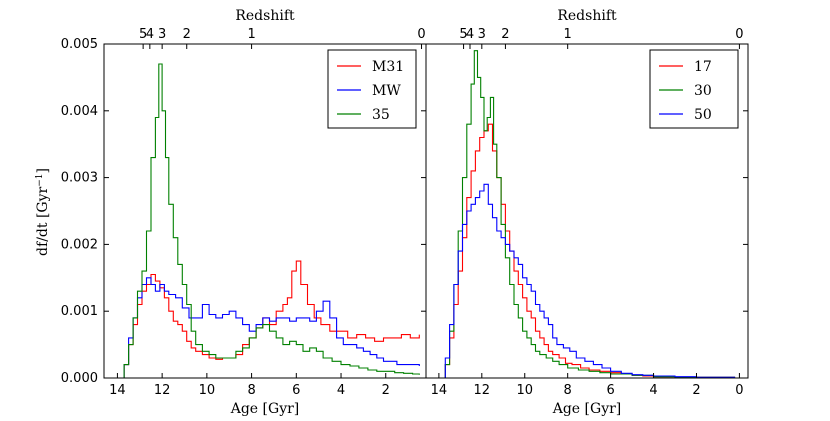 This screenshot has width=830, height=421. I want to click on series-line-m31, so click(270, 319).